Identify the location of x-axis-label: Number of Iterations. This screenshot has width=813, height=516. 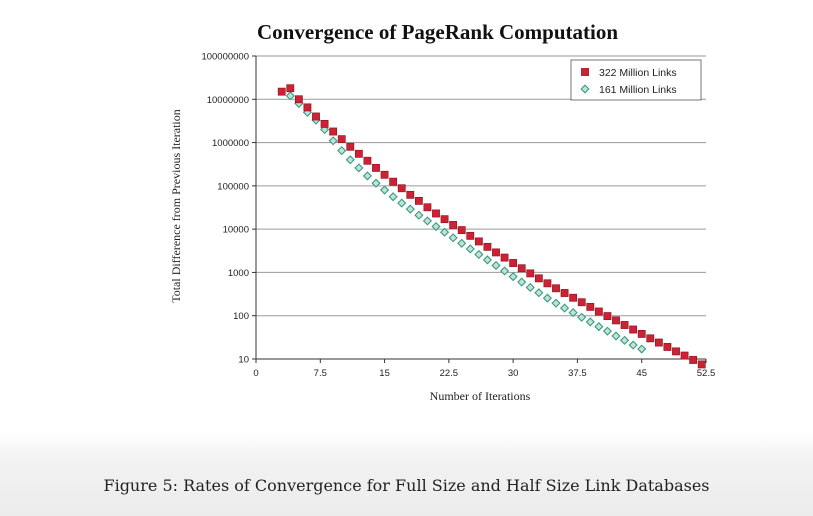
(480, 396).